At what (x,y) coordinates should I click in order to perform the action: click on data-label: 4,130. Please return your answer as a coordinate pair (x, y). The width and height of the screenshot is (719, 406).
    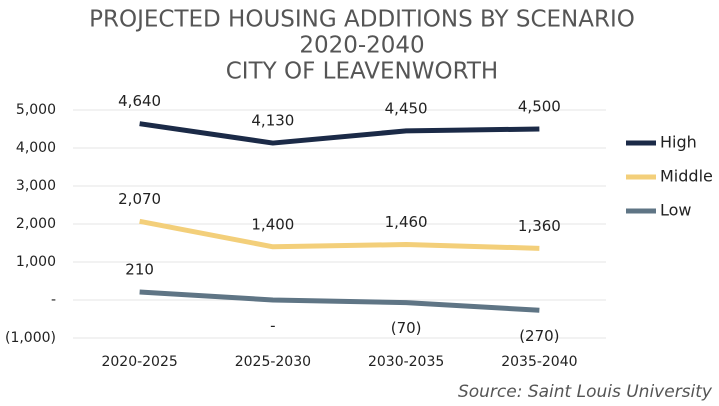
    Looking at the image, I should click on (272, 121).